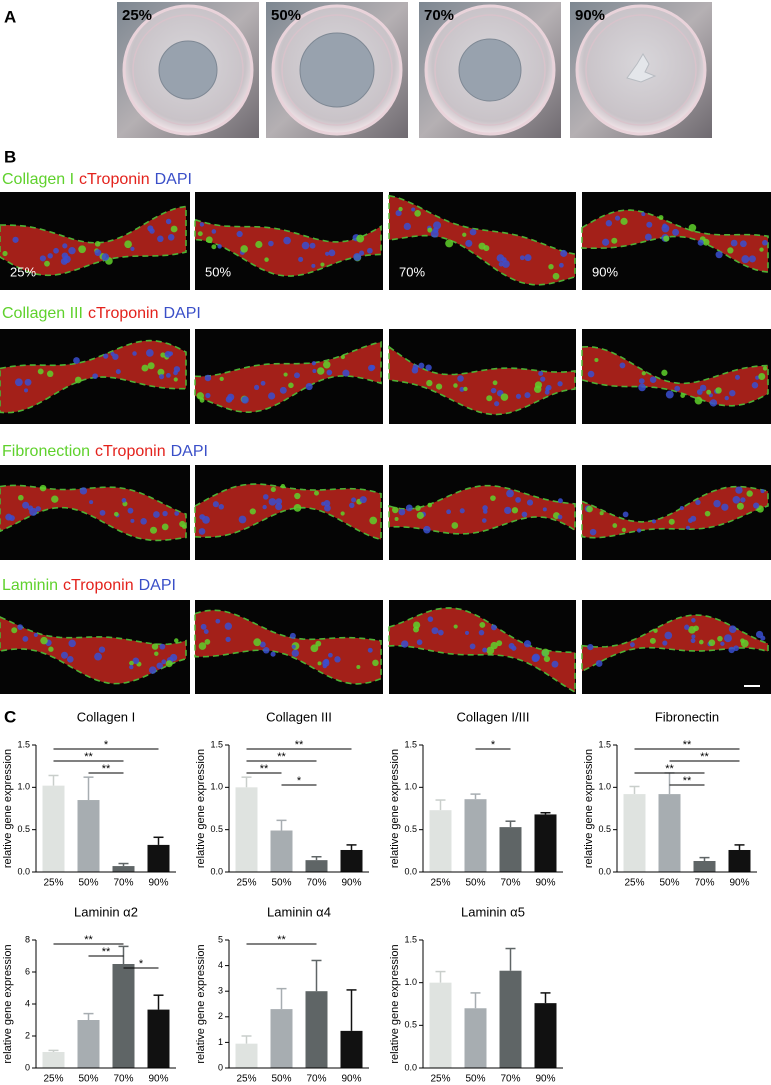 The height and width of the screenshot is (1085, 771). Describe the element at coordinates (739, 883) in the screenshot. I see `x-tick-label: 90%` at that location.